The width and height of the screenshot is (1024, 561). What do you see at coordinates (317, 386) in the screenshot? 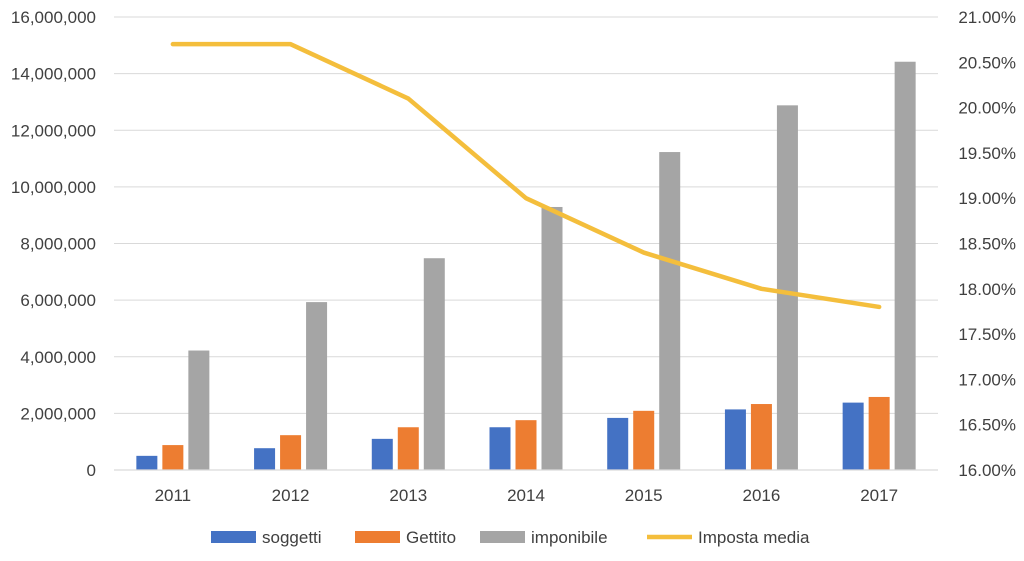
I see `bar-imponibile-2012` at bounding box center [317, 386].